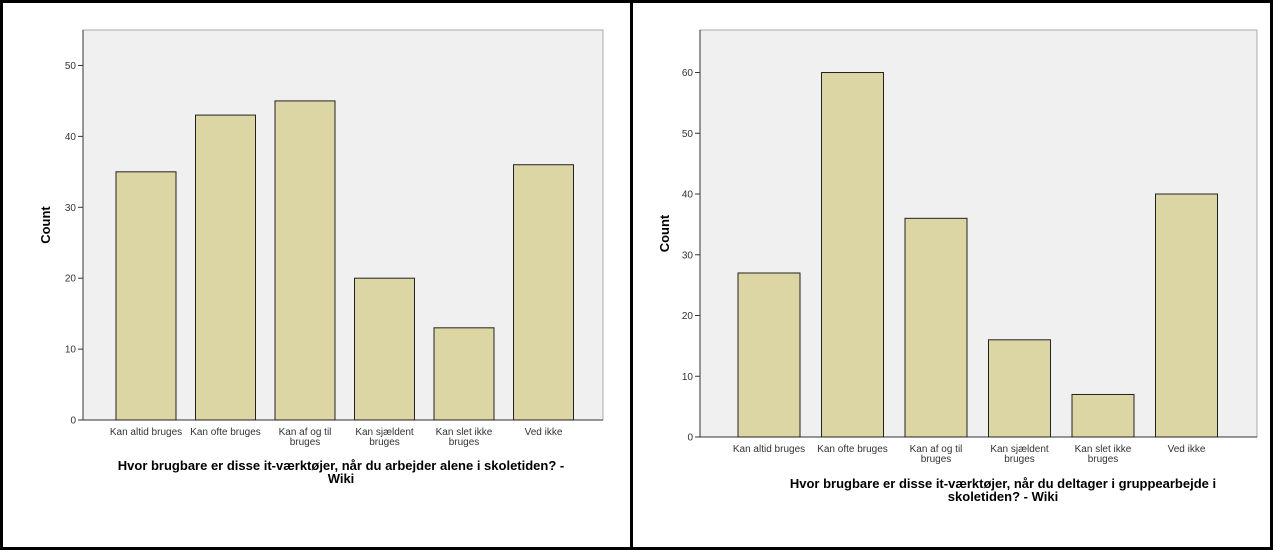 Image resolution: width=1273 pixels, height=550 pixels. I want to click on x-axis-title-line: skoletiden? - Wiki, so click(1003, 496).